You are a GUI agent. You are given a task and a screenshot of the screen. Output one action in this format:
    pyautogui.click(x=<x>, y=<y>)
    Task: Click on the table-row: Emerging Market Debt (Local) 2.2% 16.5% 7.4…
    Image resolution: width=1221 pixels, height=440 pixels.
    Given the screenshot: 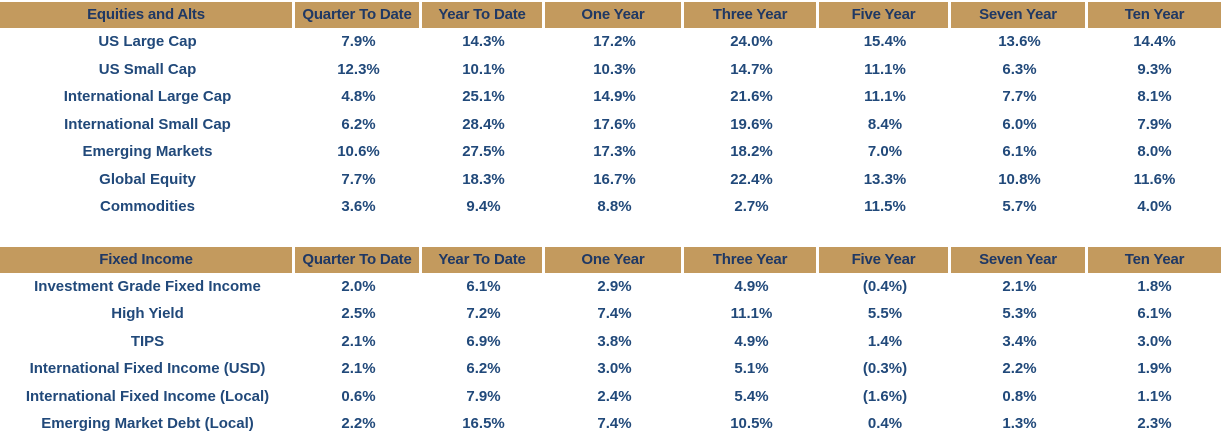 What is the action you would take?
    pyautogui.click(x=610, y=424)
    